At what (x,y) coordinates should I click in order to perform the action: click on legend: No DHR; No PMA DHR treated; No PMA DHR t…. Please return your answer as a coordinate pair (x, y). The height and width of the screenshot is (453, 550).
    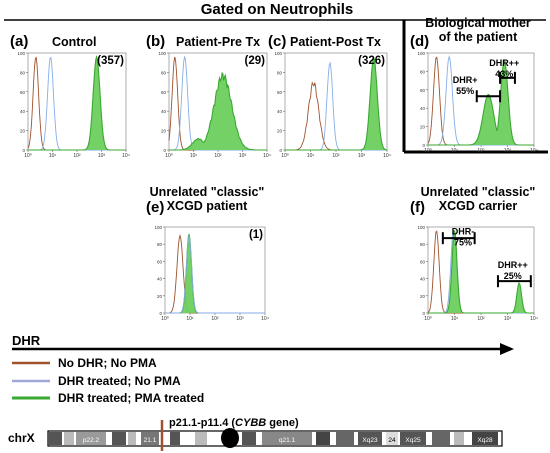
    Looking at the image, I should click on (108, 380).